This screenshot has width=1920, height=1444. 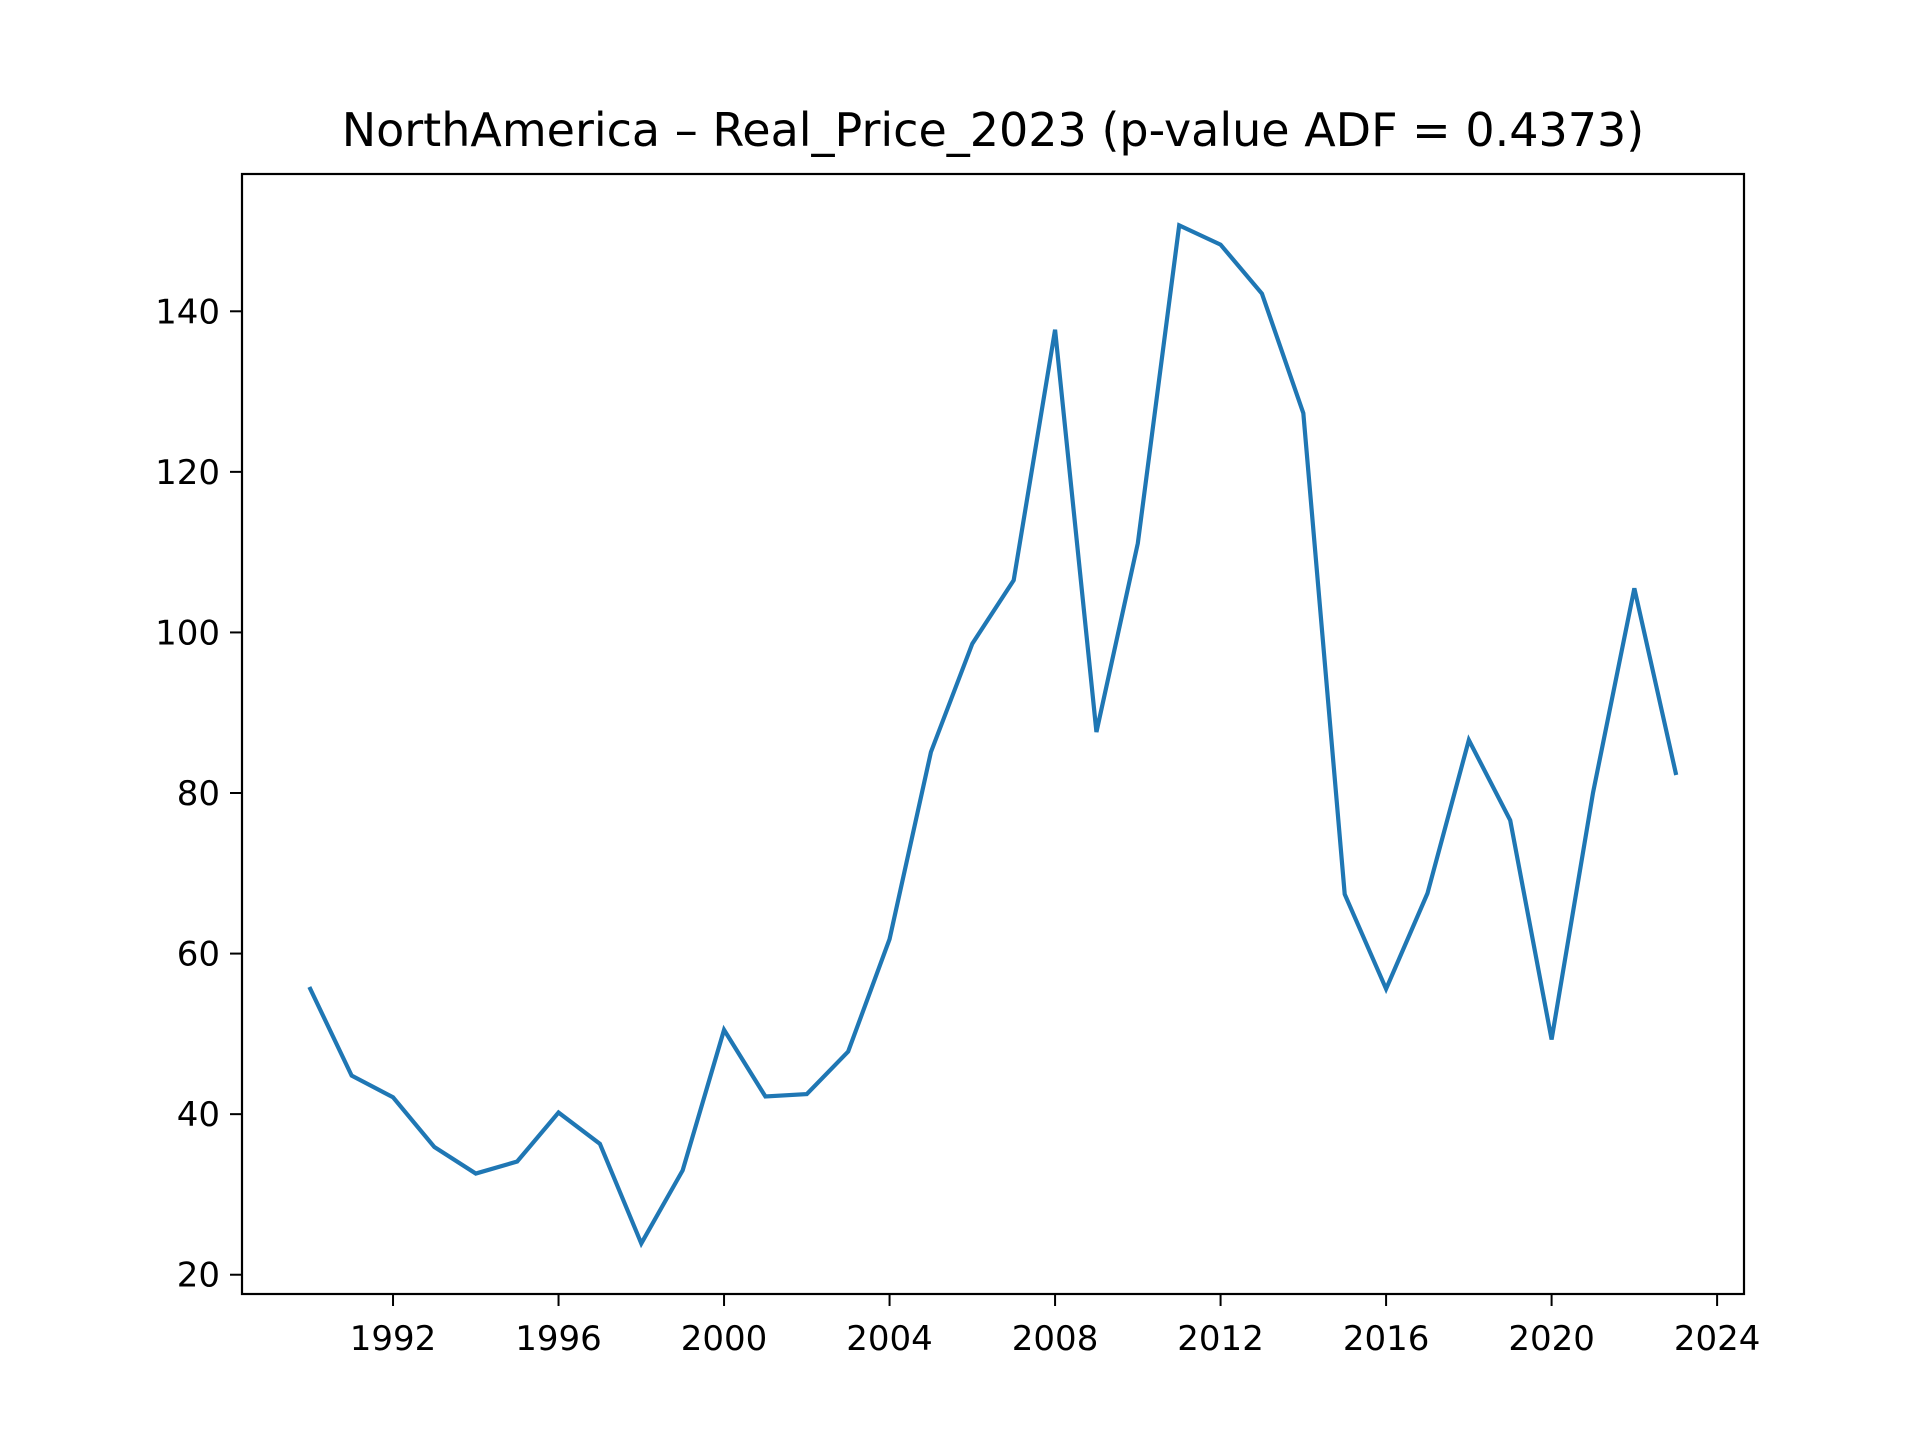 I want to click on y-axis: 20 40 60 80 100 120 140, so click(x=198, y=793).